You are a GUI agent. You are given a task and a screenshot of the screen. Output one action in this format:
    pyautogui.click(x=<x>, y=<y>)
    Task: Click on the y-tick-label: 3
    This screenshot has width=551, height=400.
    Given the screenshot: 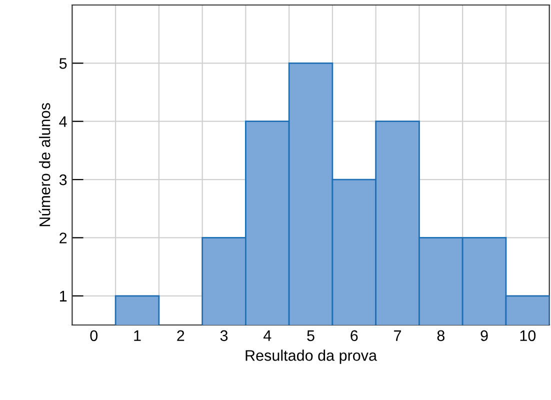 What is the action you would take?
    pyautogui.click(x=63, y=180)
    